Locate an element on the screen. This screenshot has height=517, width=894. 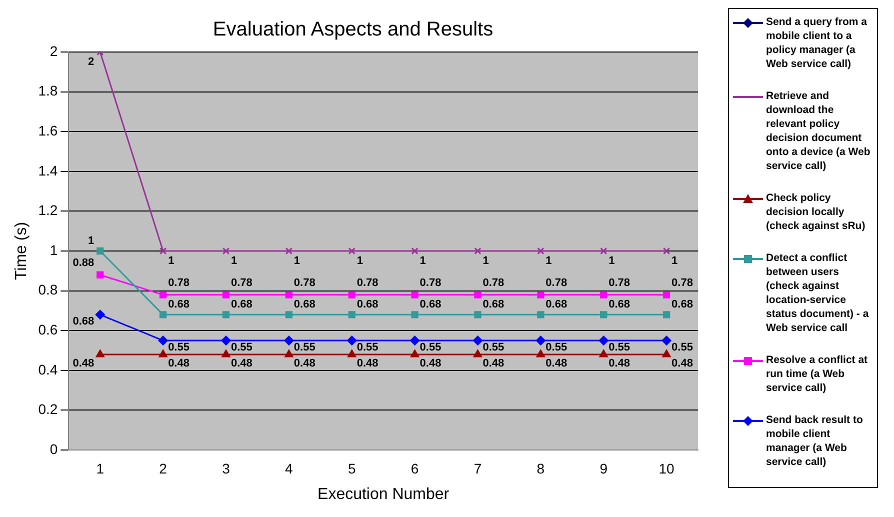
x-tick-label: 3 is located at coordinates (226, 468).